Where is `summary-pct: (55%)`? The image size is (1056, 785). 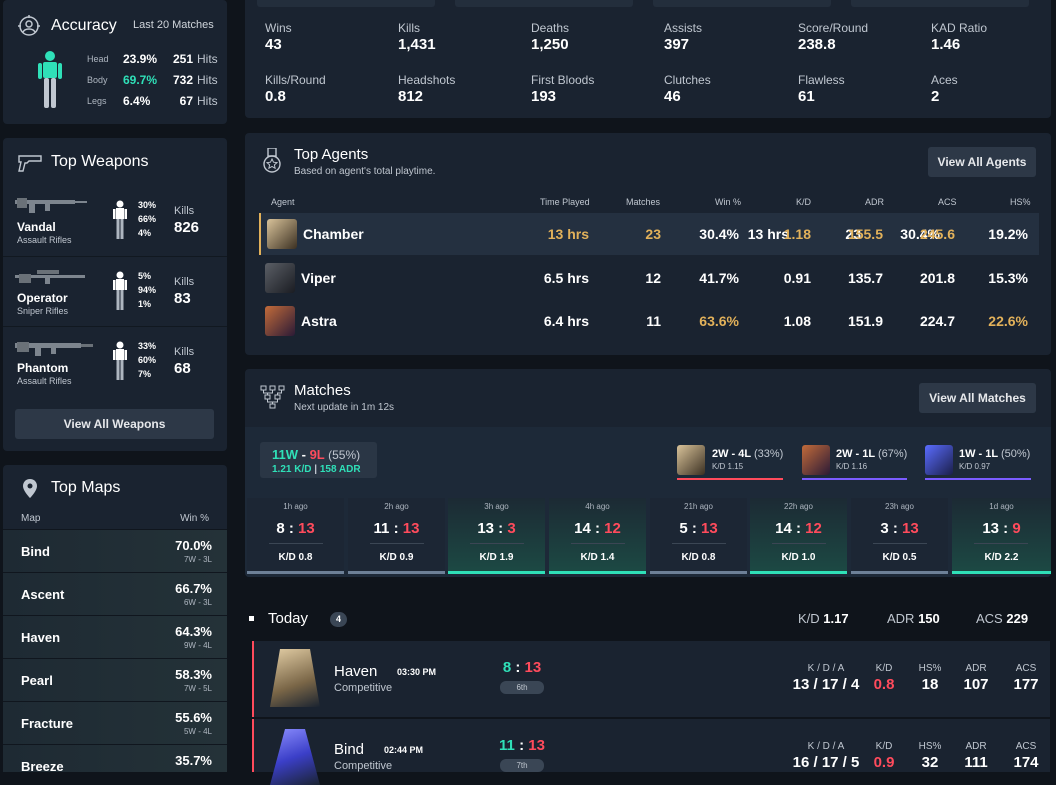 summary-pct: (55%) is located at coordinates (344, 455).